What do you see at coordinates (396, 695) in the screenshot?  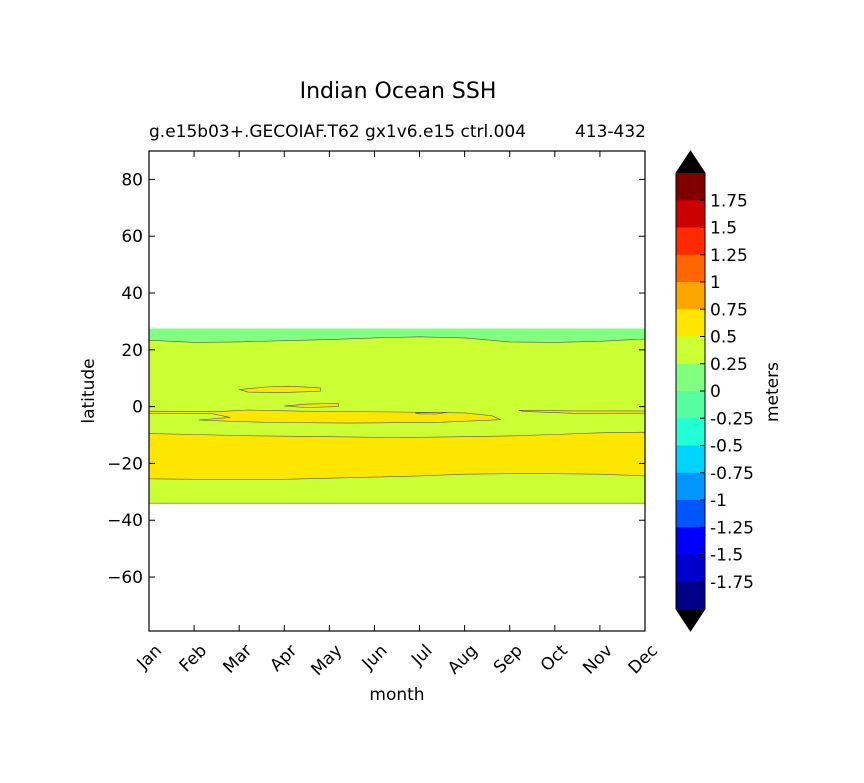 I see `x-axis-label: month` at bounding box center [396, 695].